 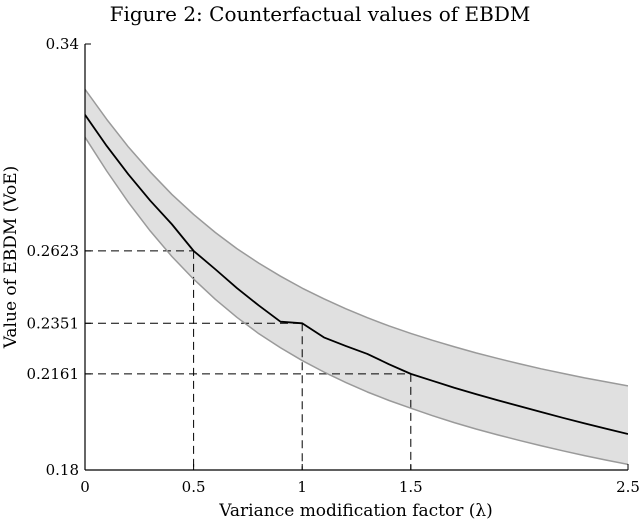 I want to click on y-tick-label: 0.2161, so click(x=53, y=374).